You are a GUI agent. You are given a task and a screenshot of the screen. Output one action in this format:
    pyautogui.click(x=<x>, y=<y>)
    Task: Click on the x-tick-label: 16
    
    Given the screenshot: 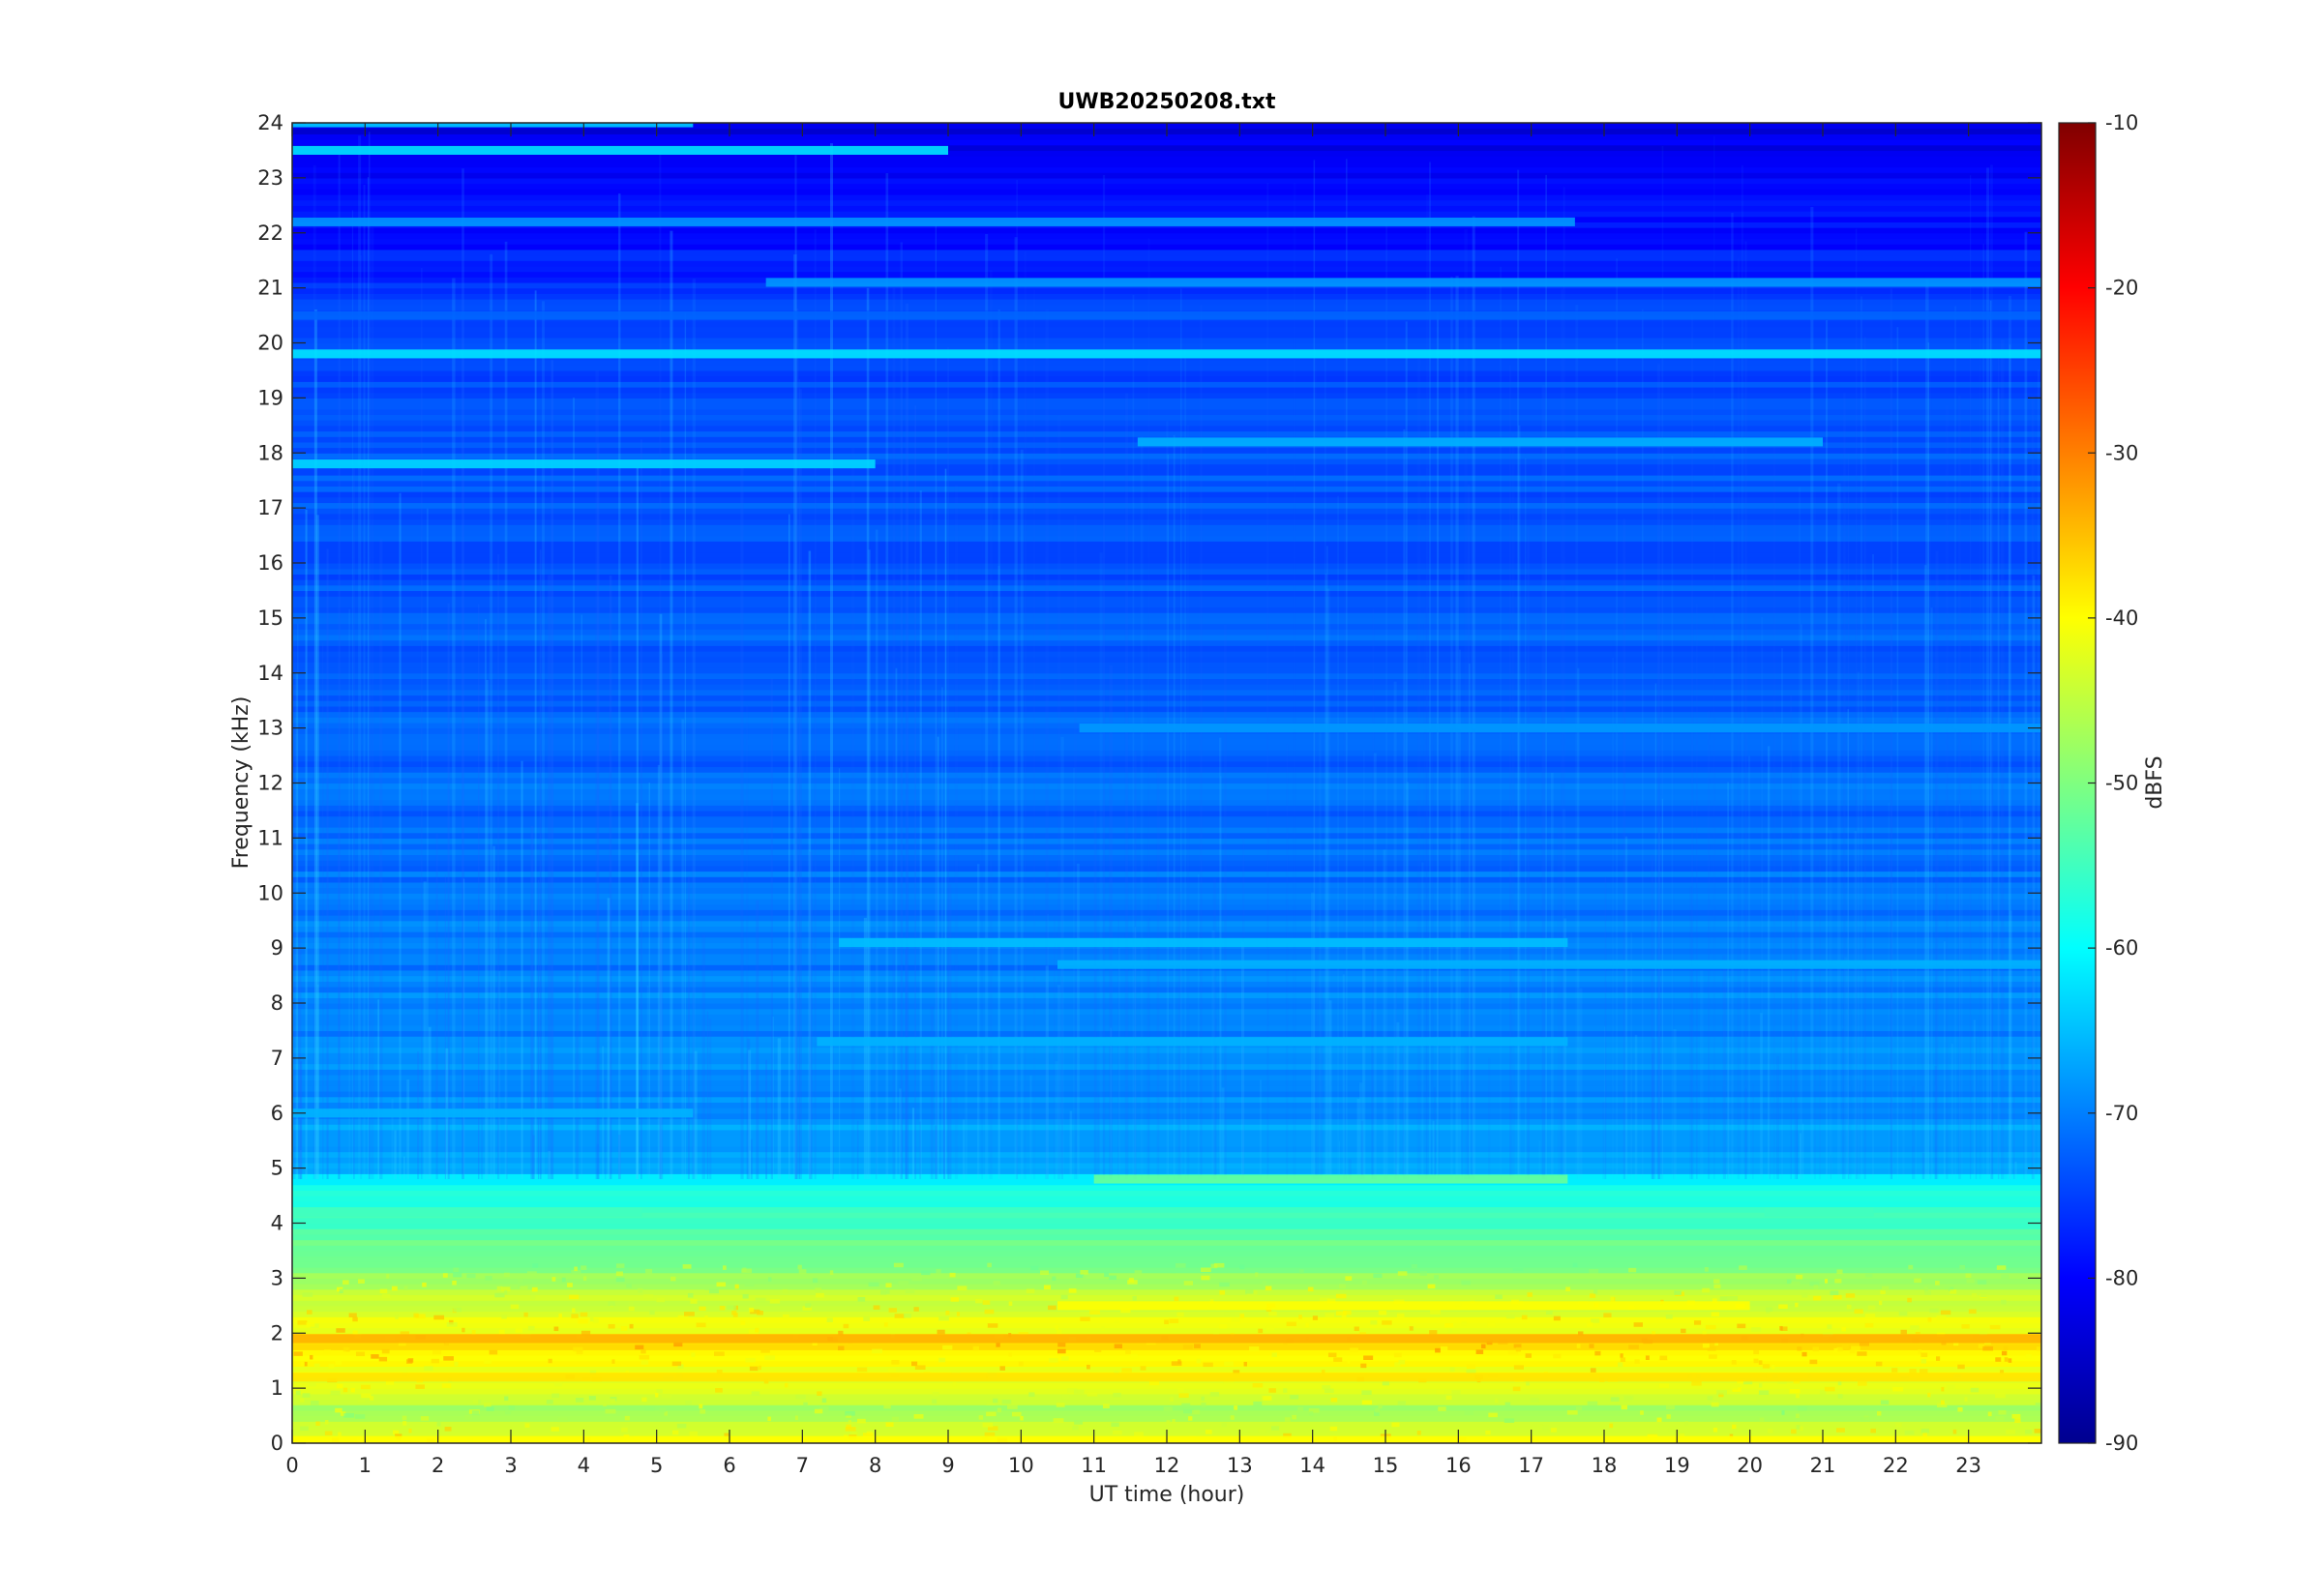 What is the action you would take?
    pyautogui.click(x=1458, y=1465)
    